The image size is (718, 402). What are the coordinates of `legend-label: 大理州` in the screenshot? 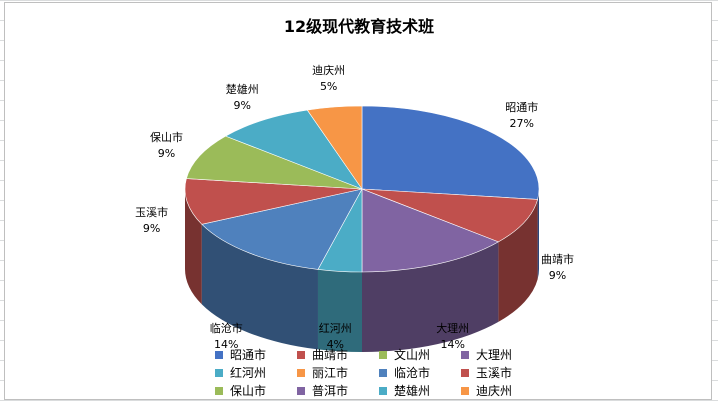 It's located at (494, 355).